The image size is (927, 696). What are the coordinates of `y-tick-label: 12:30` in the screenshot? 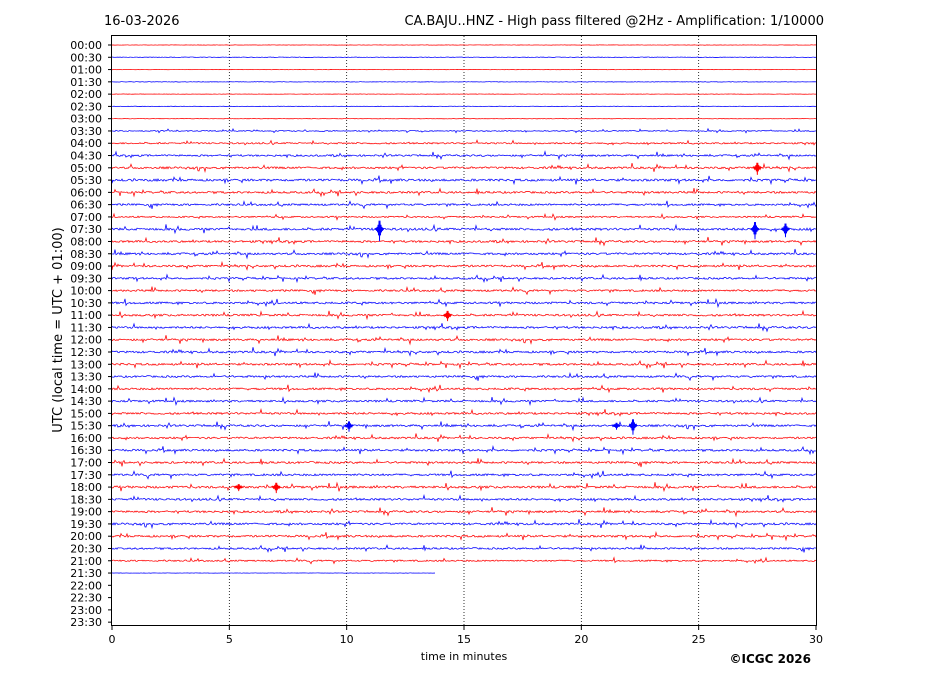 It's located at (86, 352).